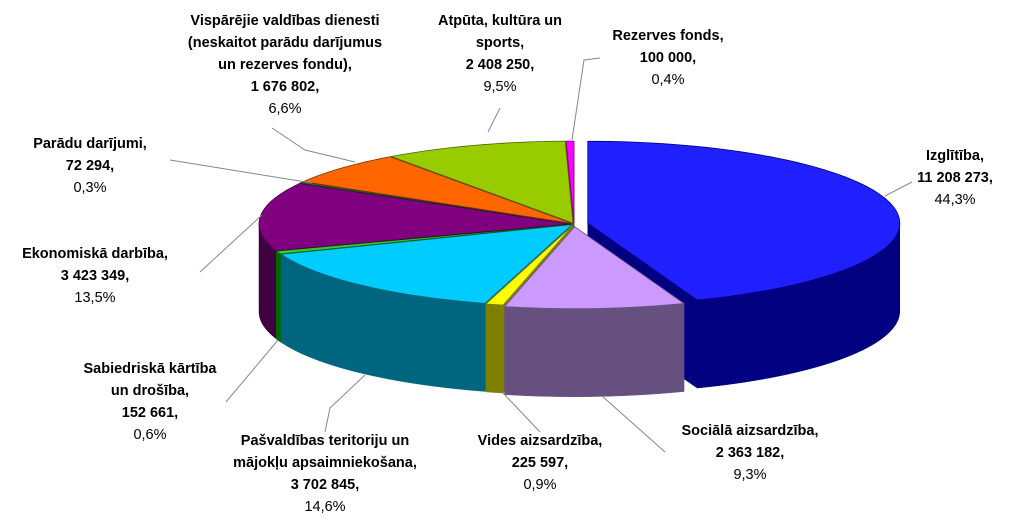 The image size is (1024, 527). I want to click on slice-value: 225 597,, so click(540, 463).